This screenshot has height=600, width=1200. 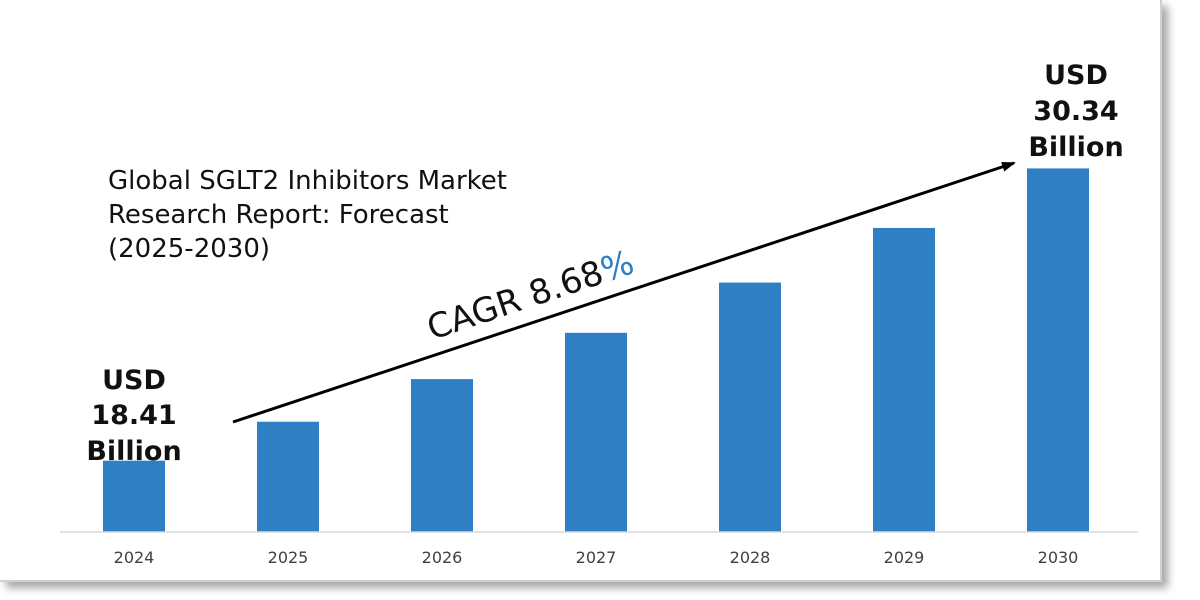 I want to click on x-tick-2028: 2028, so click(x=750, y=557).